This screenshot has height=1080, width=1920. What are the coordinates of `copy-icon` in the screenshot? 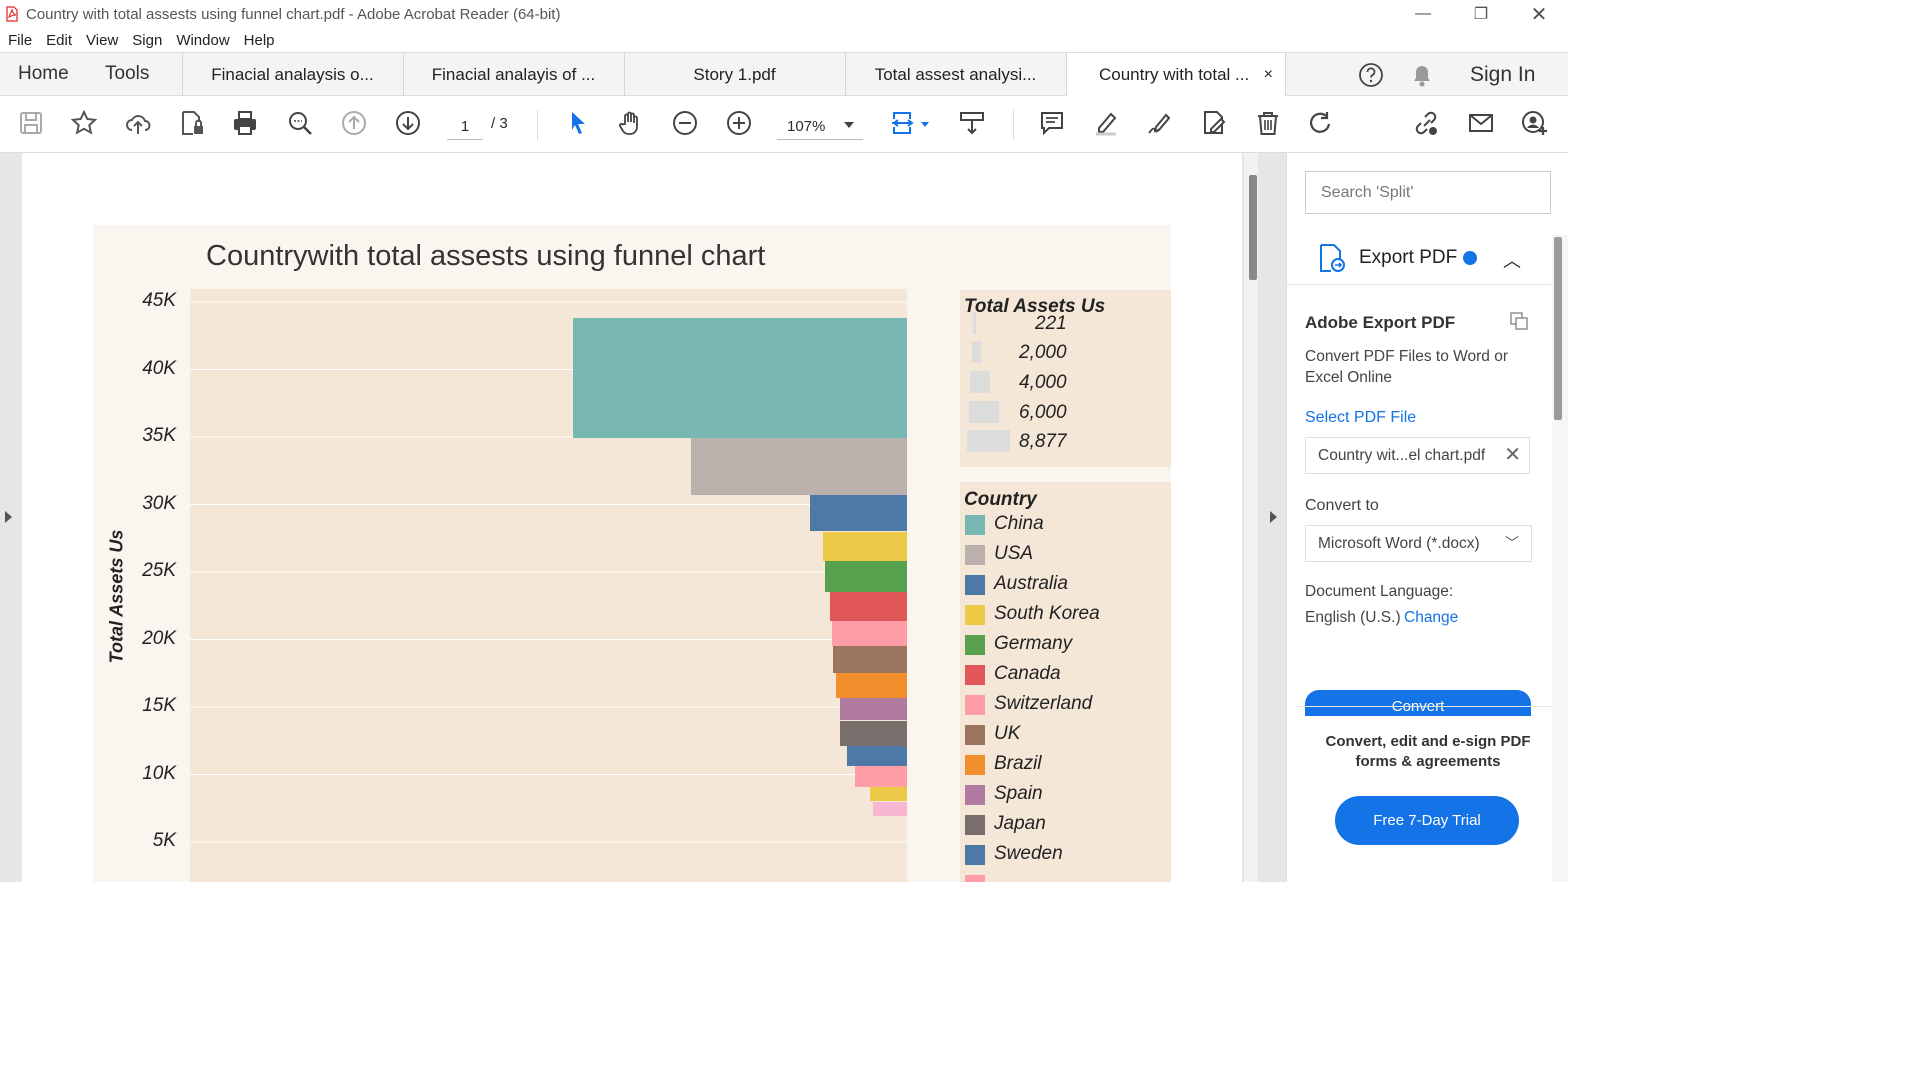 It's located at (1519, 321).